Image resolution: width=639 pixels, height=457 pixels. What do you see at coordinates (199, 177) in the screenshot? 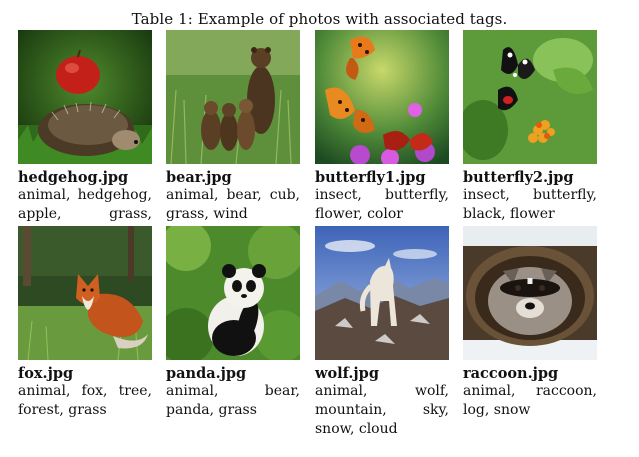
I see `photo-filename: bear.jpg` at bounding box center [199, 177].